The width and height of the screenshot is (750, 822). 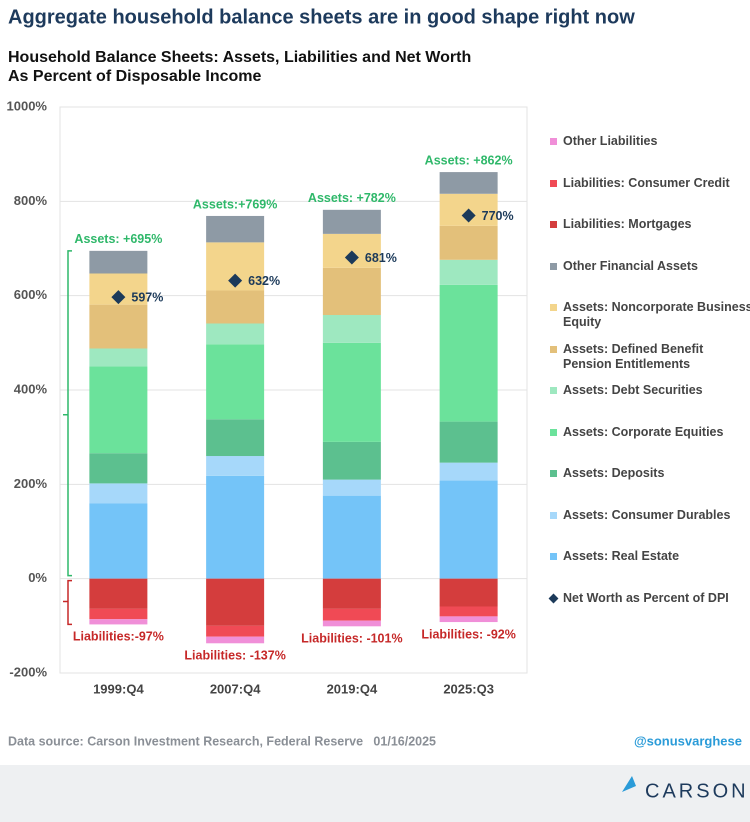 What do you see at coordinates (656, 314) in the screenshot?
I see `legend-label: Assets: Noncorporate Business Equity` at bounding box center [656, 314].